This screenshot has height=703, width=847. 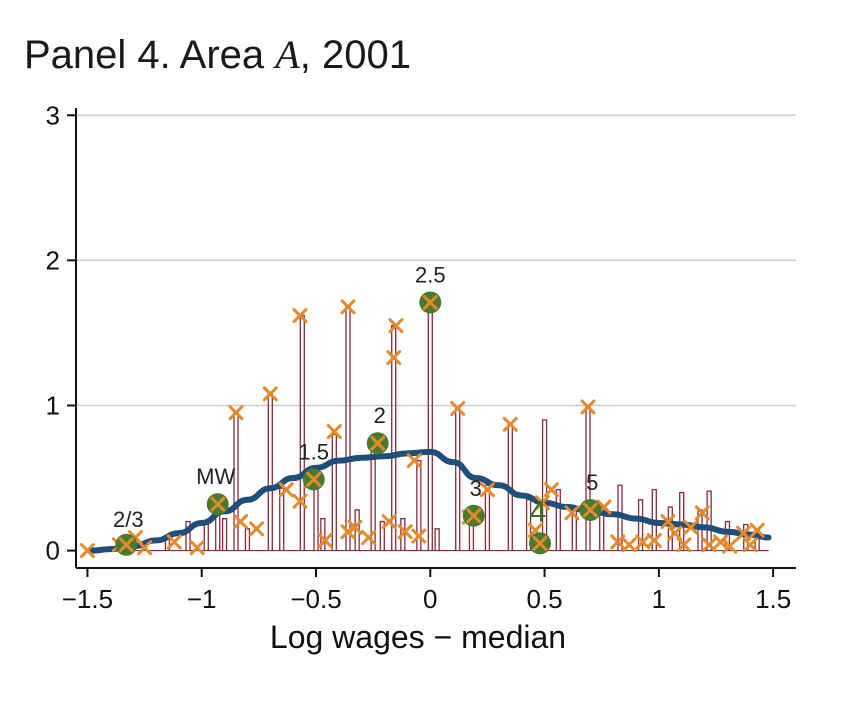 What do you see at coordinates (53, 551) in the screenshot?
I see `y-tick-label: 0` at bounding box center [53, 551].